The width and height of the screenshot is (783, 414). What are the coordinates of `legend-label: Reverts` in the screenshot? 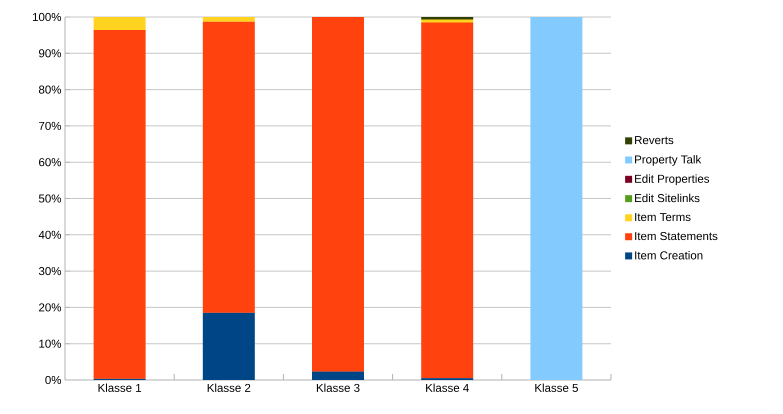 It's located at (654, 140).